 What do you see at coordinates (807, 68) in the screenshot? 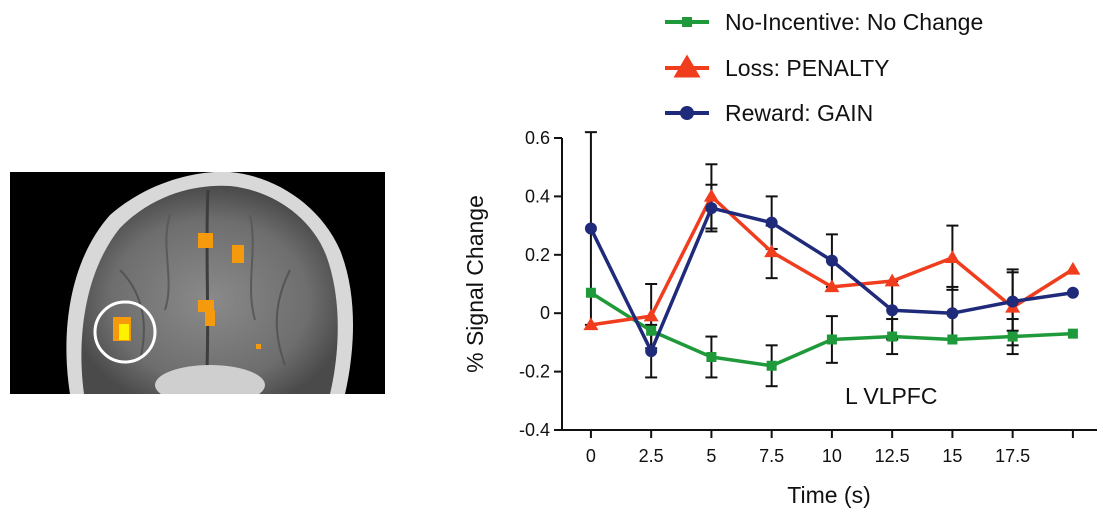
I see `legend-label: Loss: PENALTY` at bounding box center [807, 68].